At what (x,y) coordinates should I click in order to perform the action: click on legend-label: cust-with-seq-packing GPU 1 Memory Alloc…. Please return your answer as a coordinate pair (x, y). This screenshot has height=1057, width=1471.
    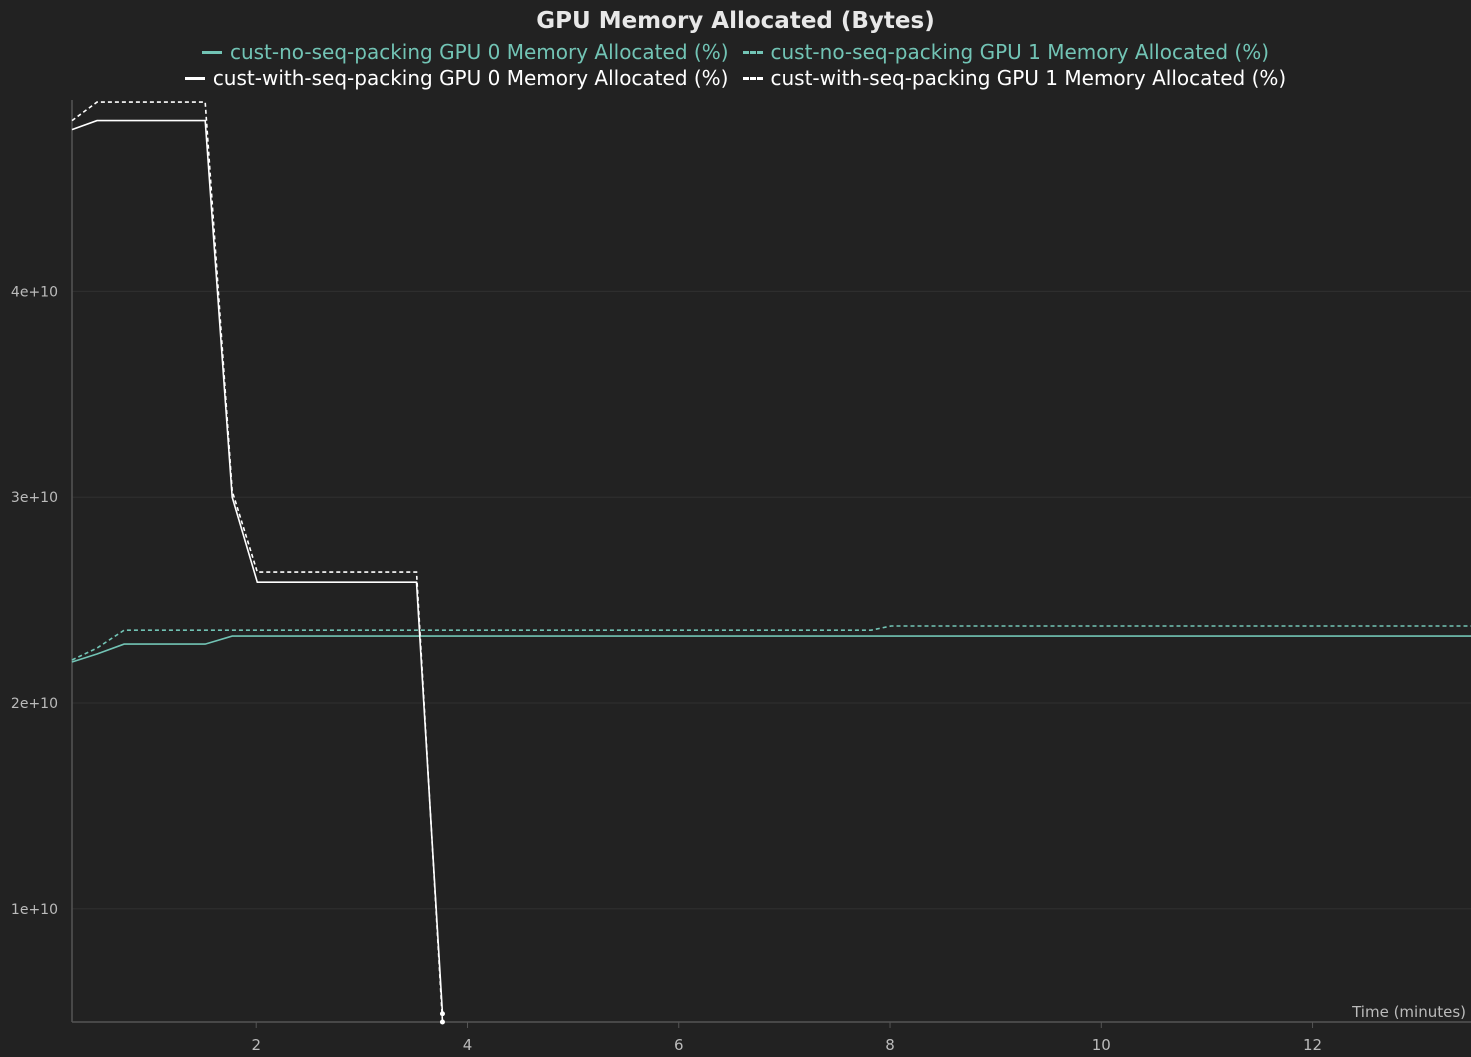
    Looking at the image, I should click on (1028, 78).